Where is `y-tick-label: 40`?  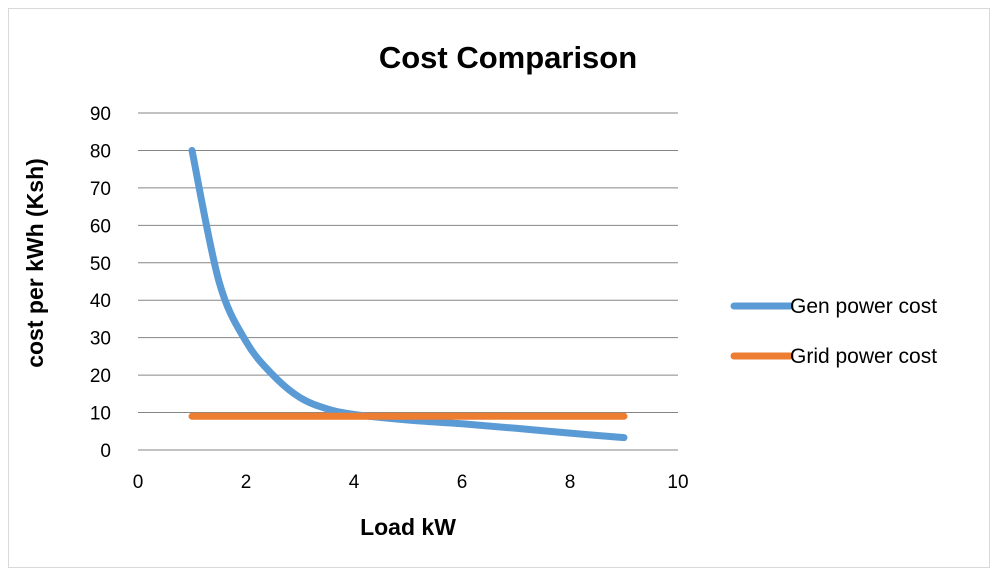 y-tick-label: 40 is located at coordinates (100, 301).